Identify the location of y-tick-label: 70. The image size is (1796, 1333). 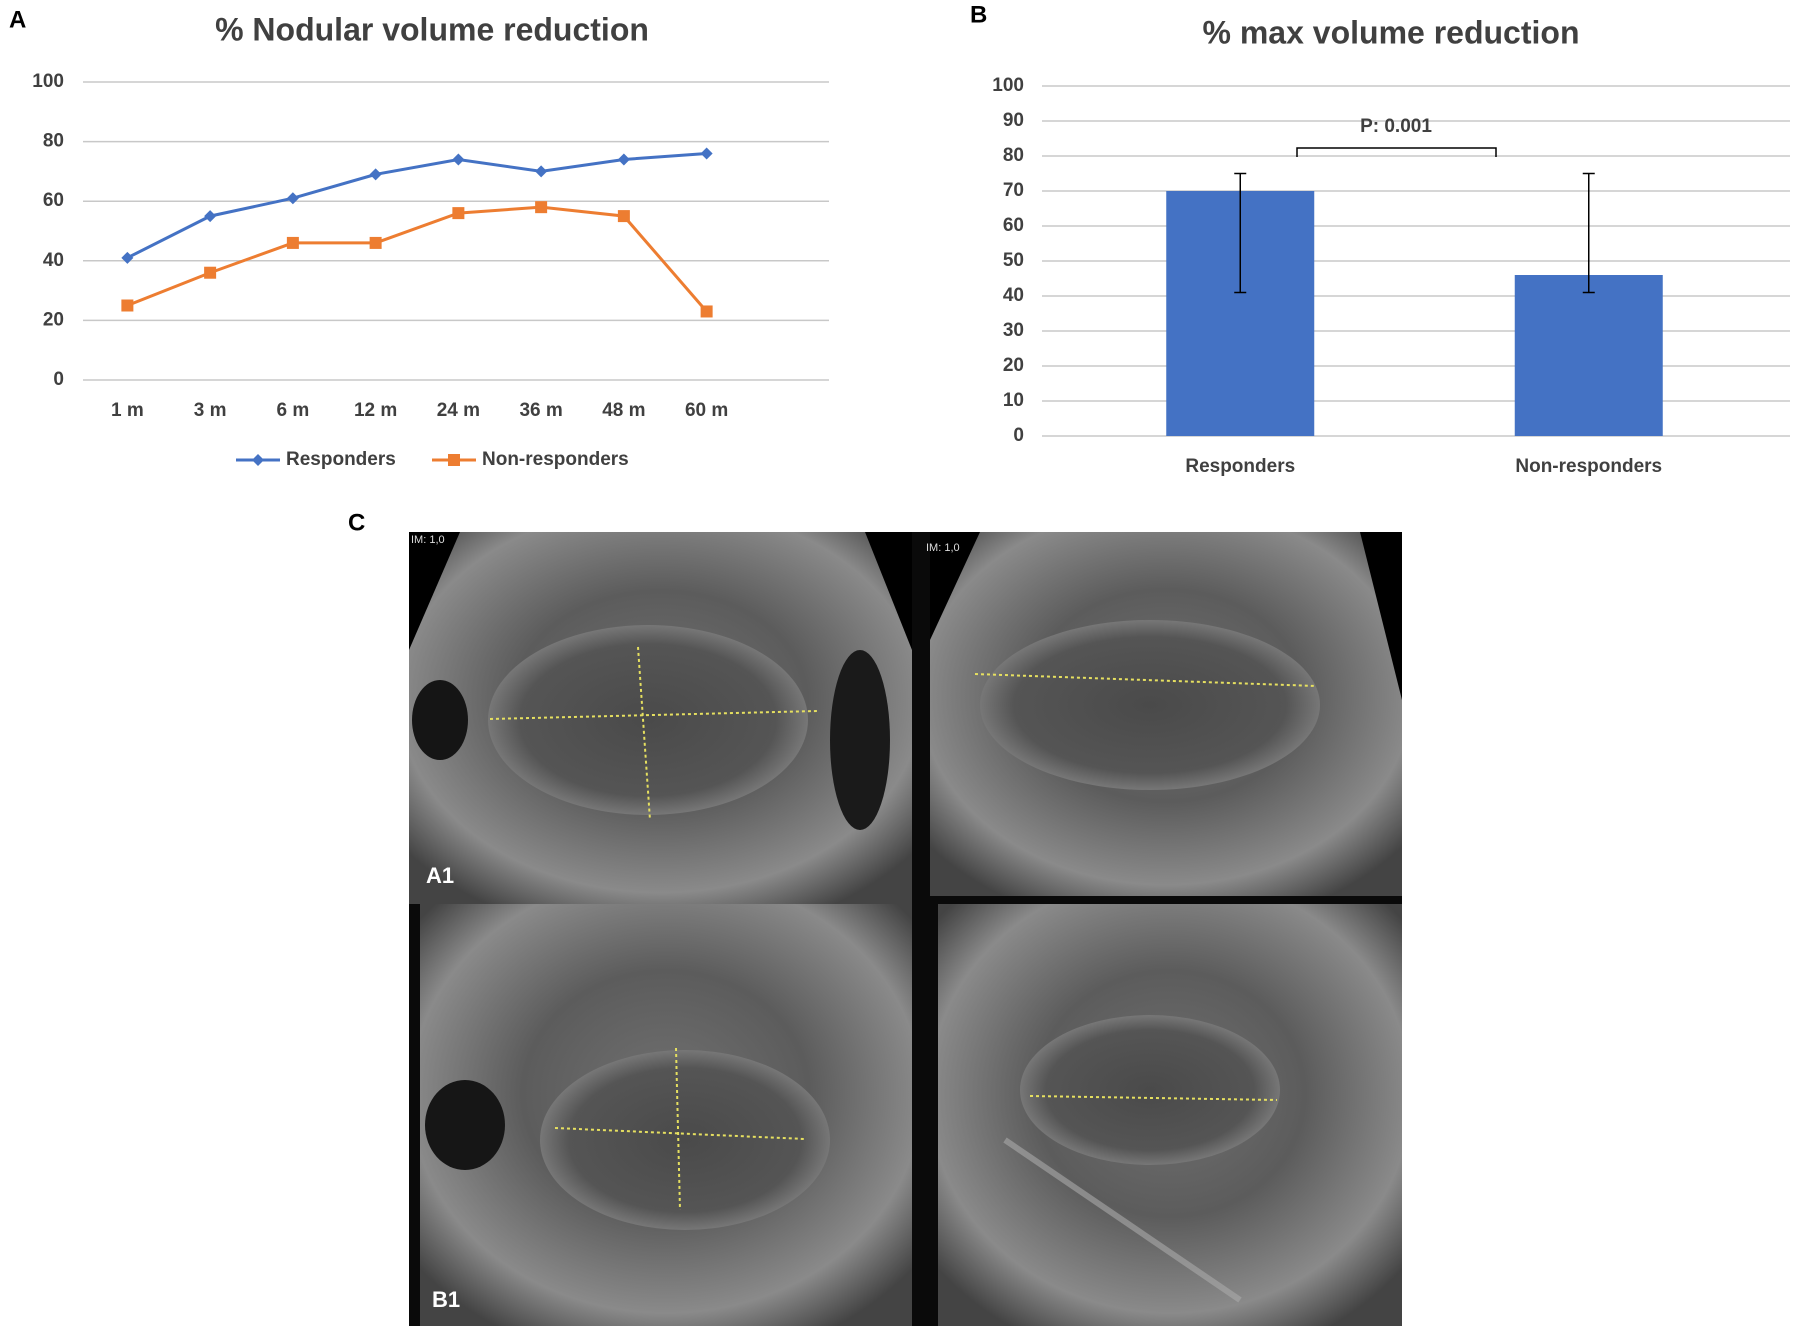
(1013, 190).